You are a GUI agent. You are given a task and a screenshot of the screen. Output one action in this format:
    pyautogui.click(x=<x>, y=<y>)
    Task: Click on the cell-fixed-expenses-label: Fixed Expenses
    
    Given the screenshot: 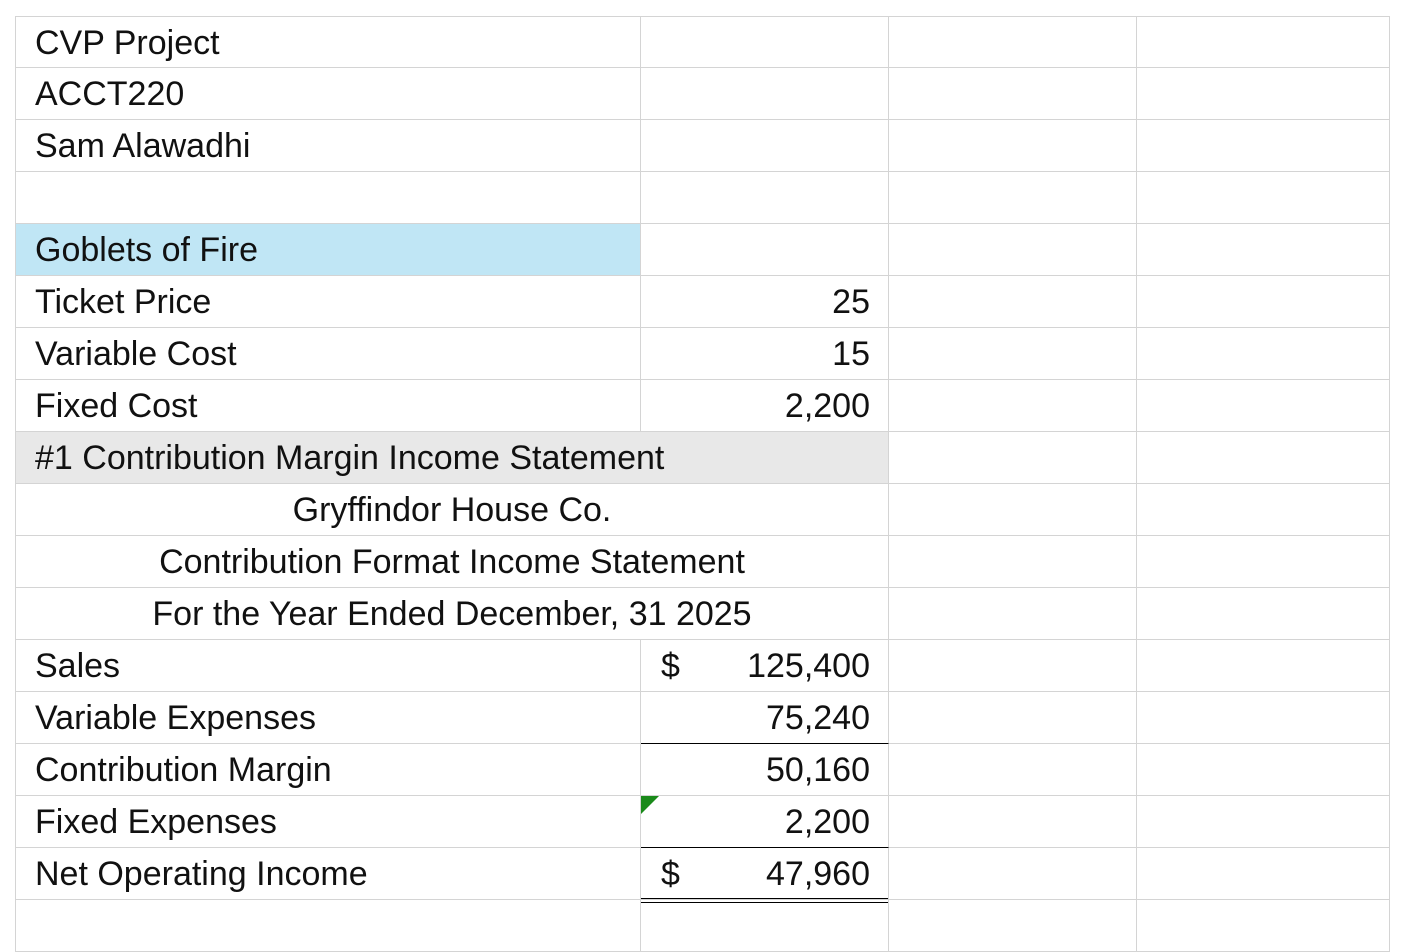 What is the action you would take?
    pyautogui.click(x=328, y=822)
    